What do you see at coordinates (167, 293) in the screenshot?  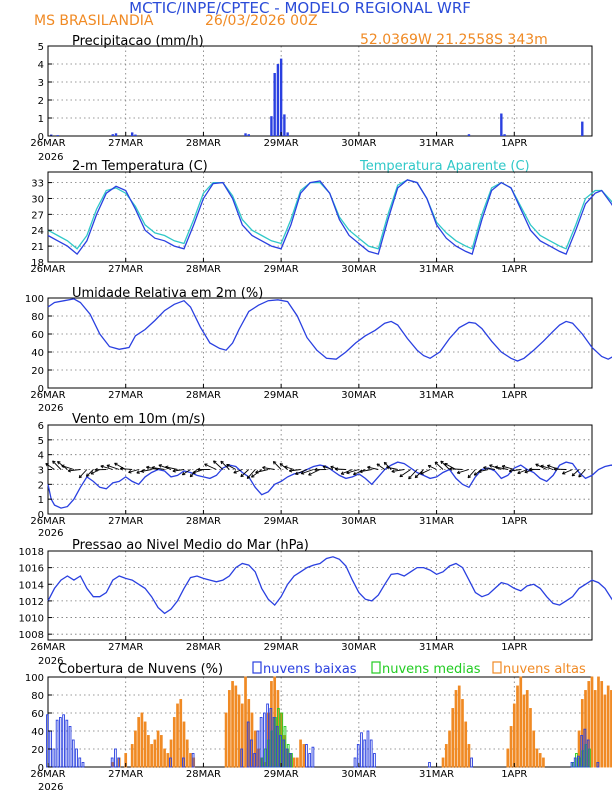 I see `rh-title: Umidade Relativa em 2m (%)` at bounding box center [167, 293].